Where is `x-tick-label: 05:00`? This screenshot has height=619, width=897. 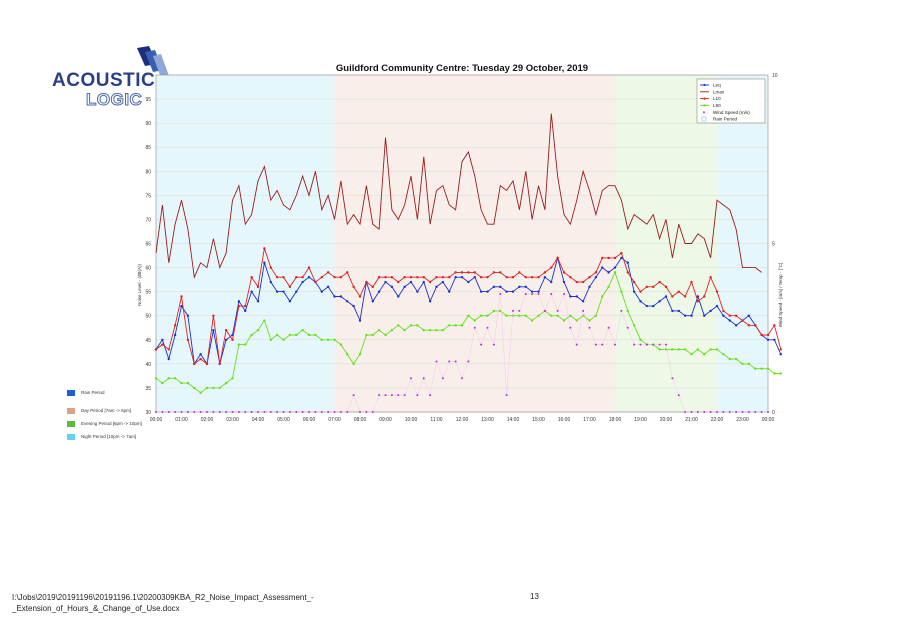 x-tick-label: 05:00 is located at coordinates (283, 420).